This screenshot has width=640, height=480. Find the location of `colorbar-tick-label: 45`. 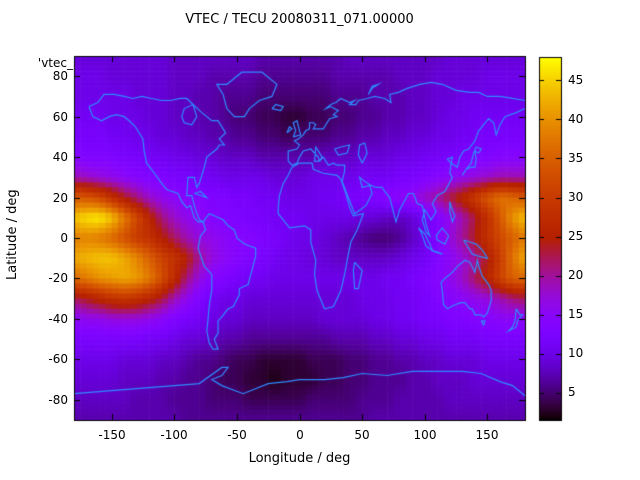

colorbar-tick-label: 45 is located at coordinates (576, 80).